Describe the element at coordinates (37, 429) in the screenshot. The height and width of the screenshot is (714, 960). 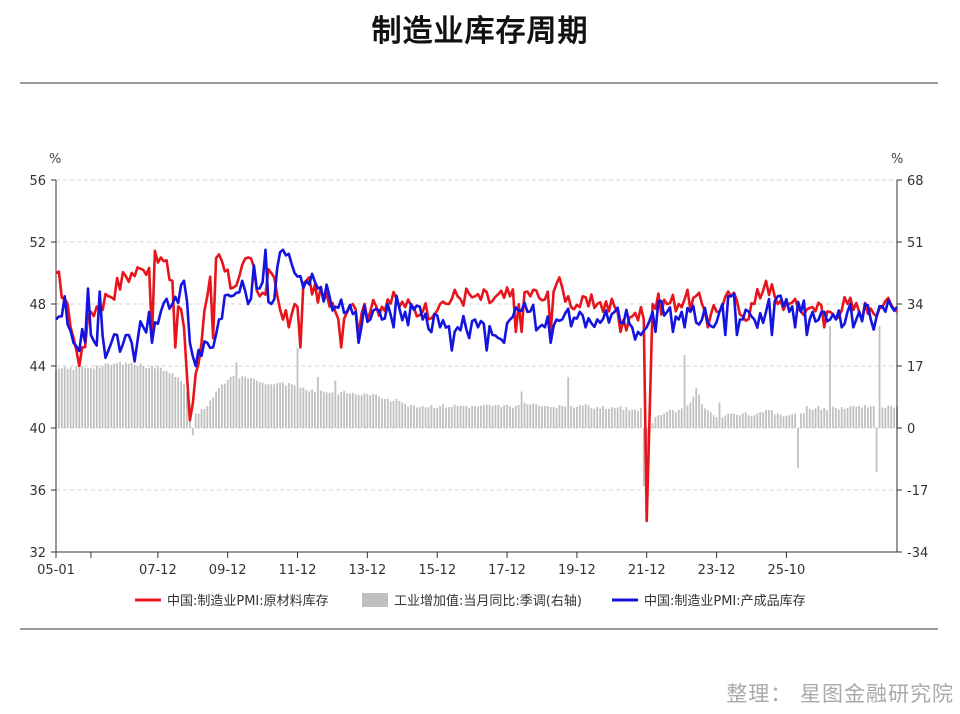
I see `left-tick-label: 40` at that location.